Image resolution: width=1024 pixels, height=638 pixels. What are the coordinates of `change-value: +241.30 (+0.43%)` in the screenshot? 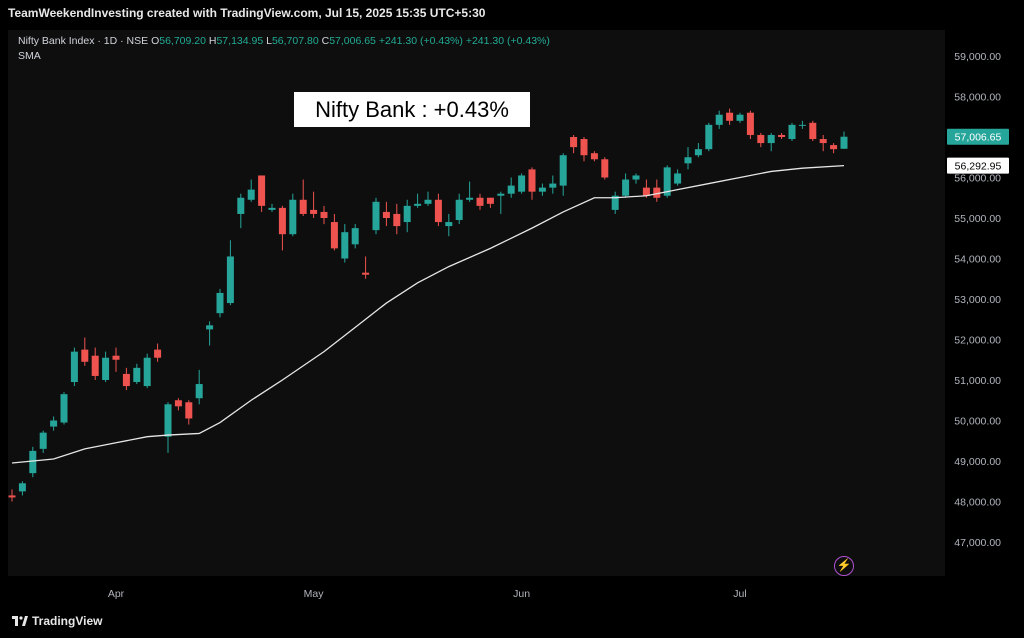 It's located at (420, 41).